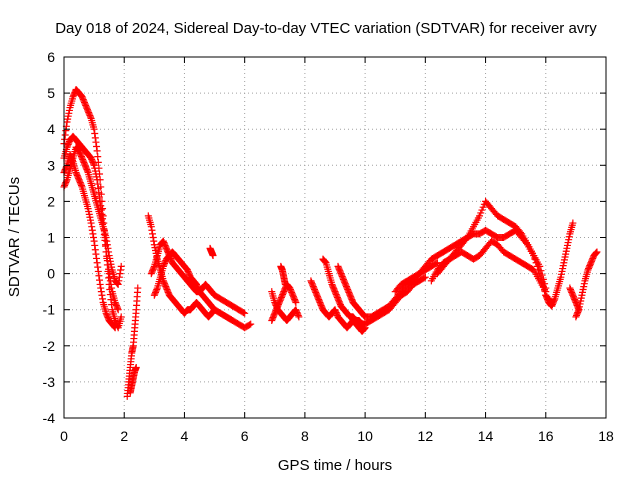  Describe the element at coordinates (586, 284) in the screenshot. I see `series-track-u` at that location.